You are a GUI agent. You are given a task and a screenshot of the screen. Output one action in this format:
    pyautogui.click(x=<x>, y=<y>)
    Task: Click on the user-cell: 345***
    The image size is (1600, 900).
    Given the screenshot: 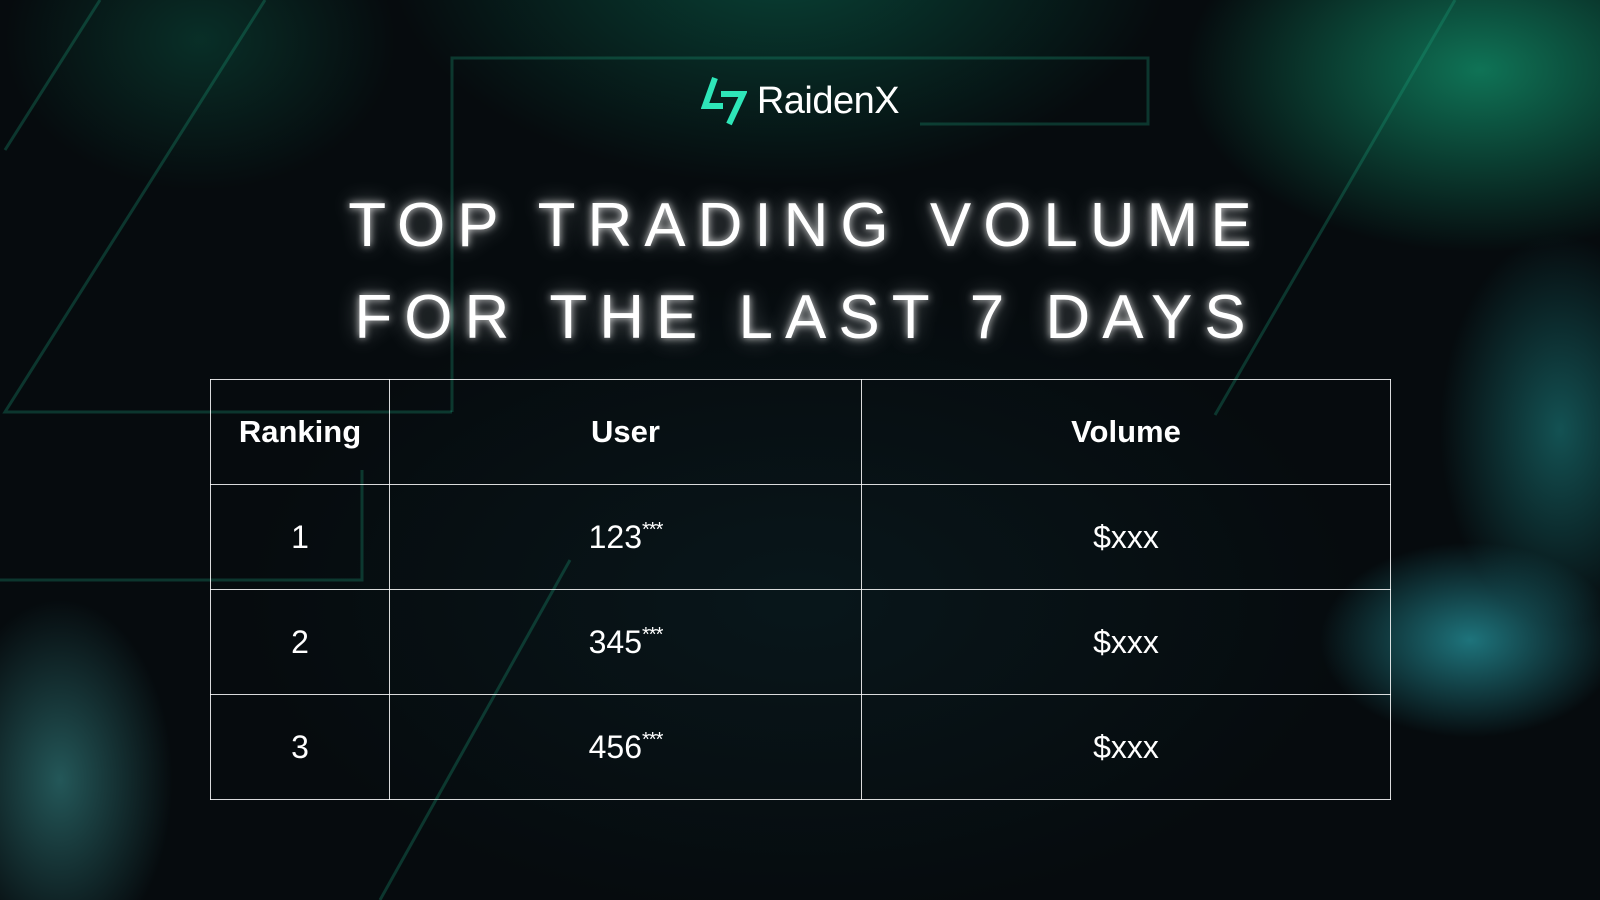 What is the action you would take?
    pyautogui.click(x=625, y=642)
    